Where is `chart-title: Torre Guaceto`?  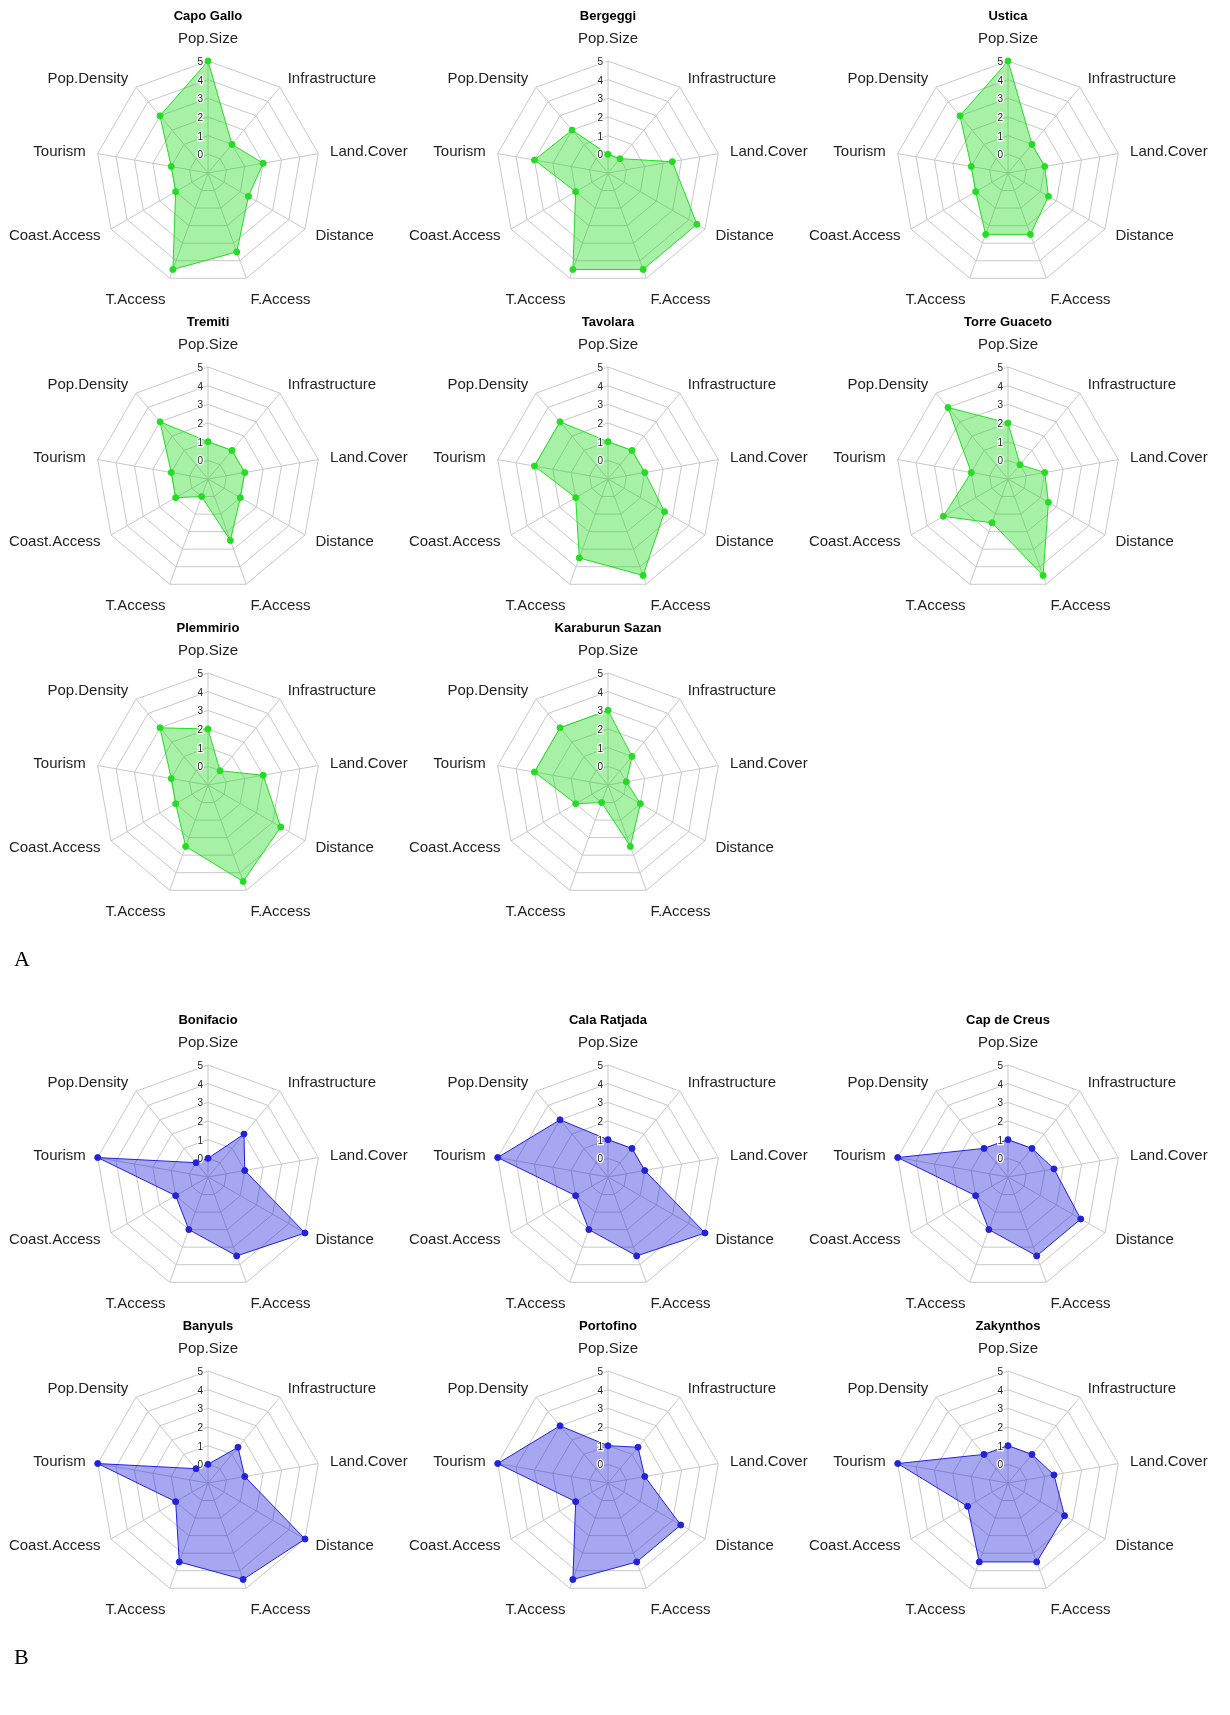 chart-title: Torre Guaceto is located at coordinates (1008, 322).